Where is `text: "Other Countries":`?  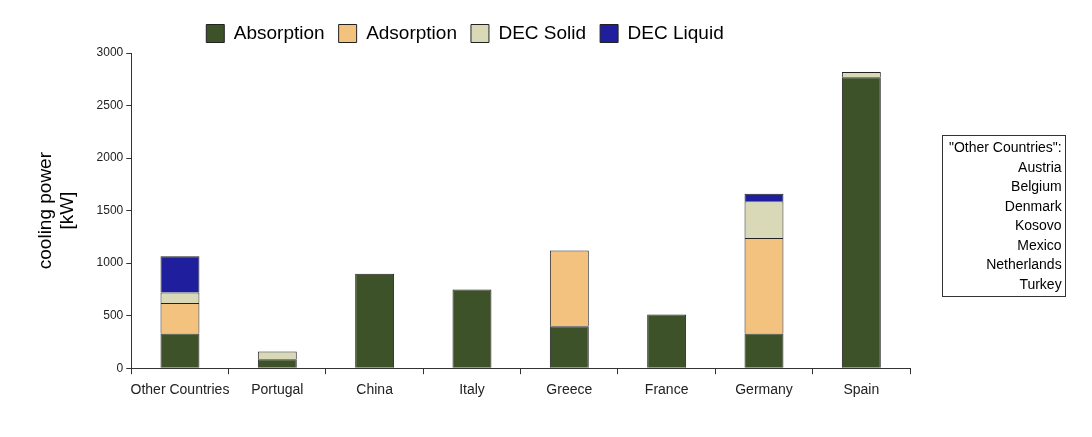 text: "Other Countries": is located at coordinates (1005, 147).